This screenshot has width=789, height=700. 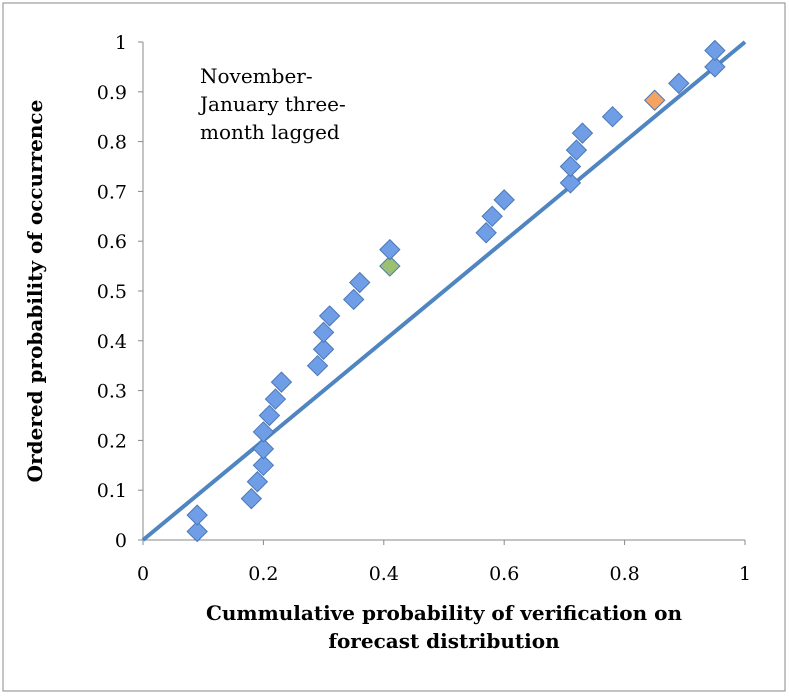 What do you see at coordinates (112, 441) in the screenshot?
I see `y-tick-label: 0.2` at bounding box center [112, 441].